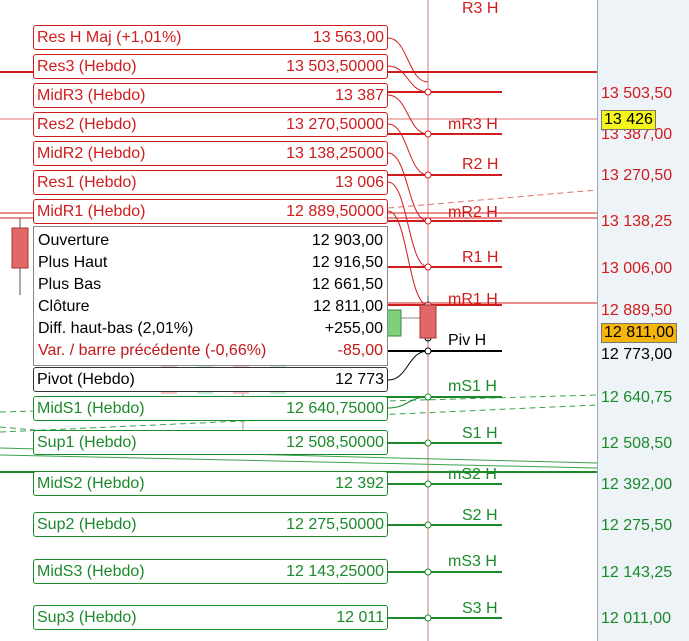  Describe the element at coordinates (637, 572) in the screenshot. I see `axis-label-ms3: 12 143,25` at that location.